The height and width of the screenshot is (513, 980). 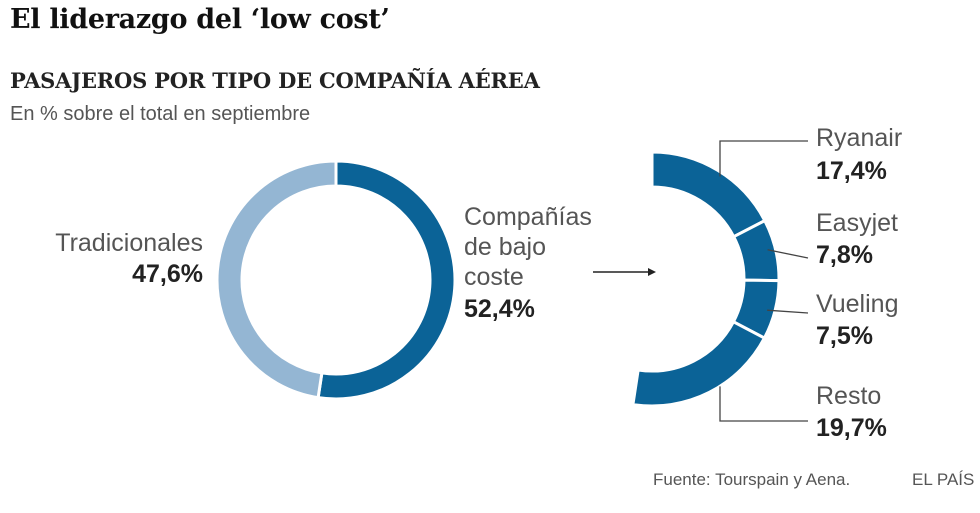 What do you see at coordinates (494, 277) in the screenshot?
I see `slice-label-lowcost-line3: coste` at bounding box center [494, 277].